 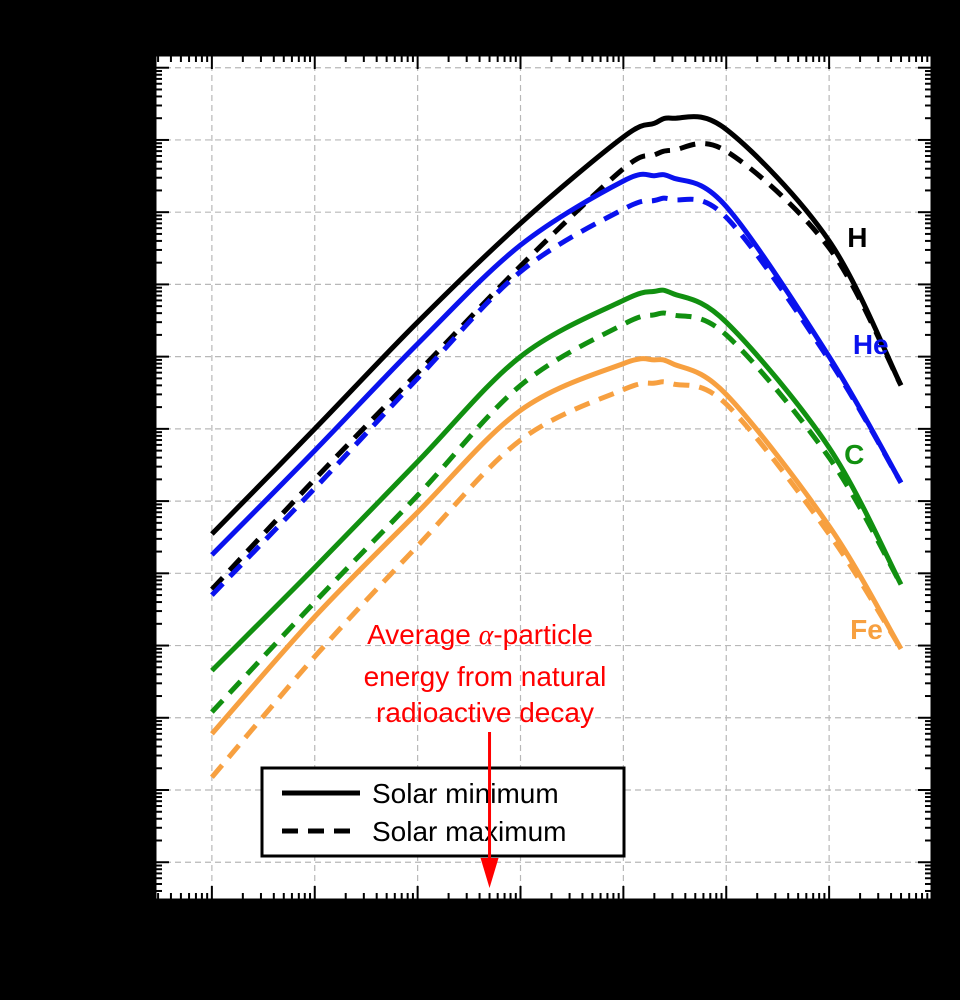 I want to click on annotation-line-1: Average α-particle, so click(x=480, y=635).